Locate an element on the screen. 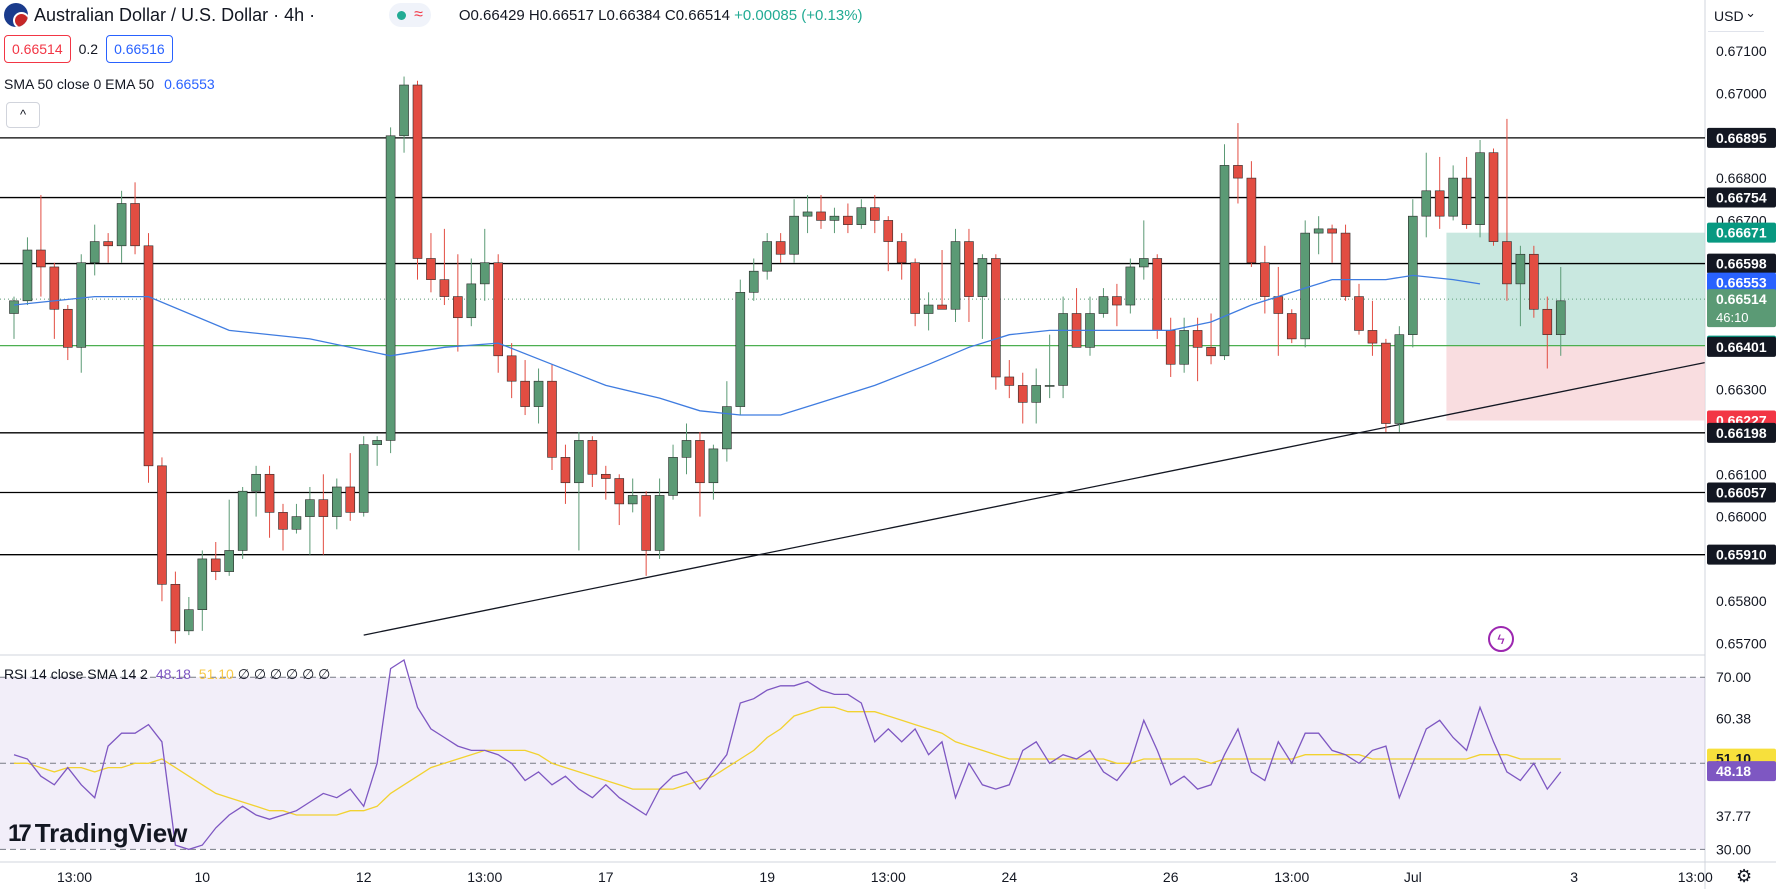  buy-price-button: 0.66516 is located at coordinates (139, 49).